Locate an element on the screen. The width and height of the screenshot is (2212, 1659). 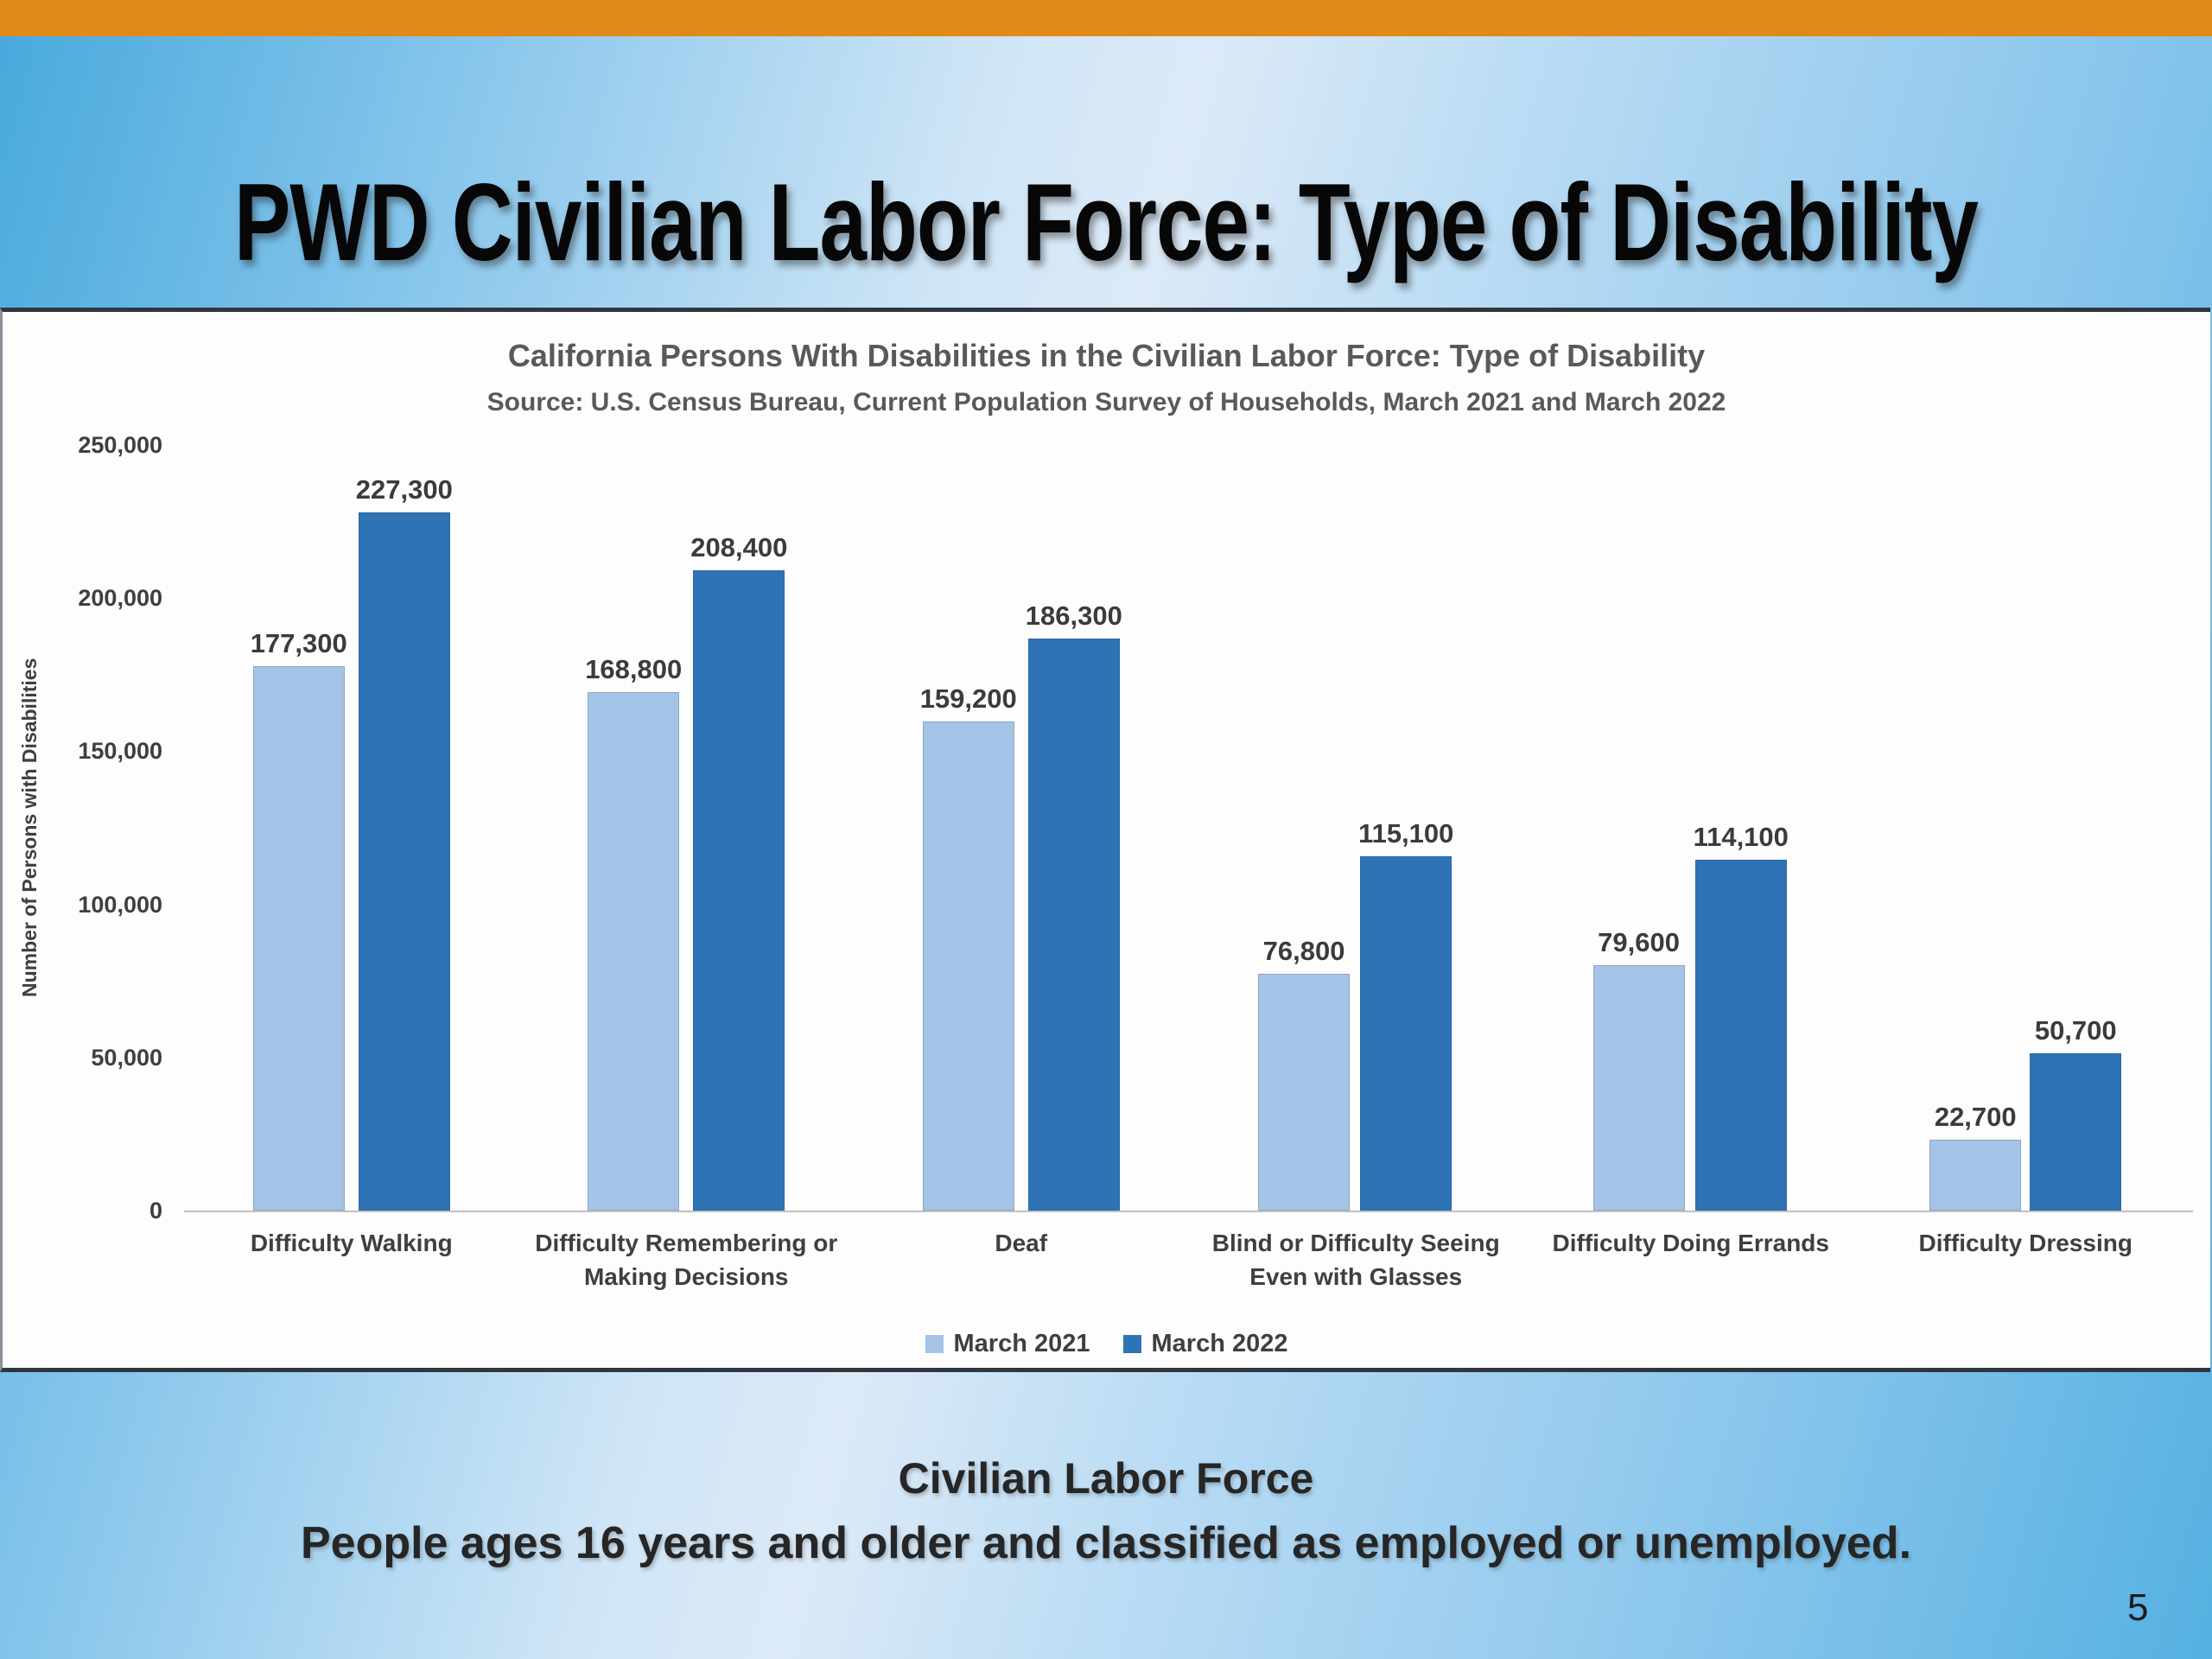
bar-group: 22,700 50,700 is located at coordinates (2026, 828).